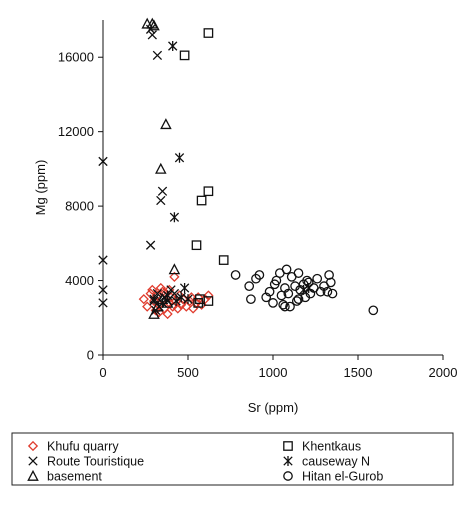 The width and height of the screenshot is (465, 505). I want to click on legend-label: causeway N, so click(336, 462).